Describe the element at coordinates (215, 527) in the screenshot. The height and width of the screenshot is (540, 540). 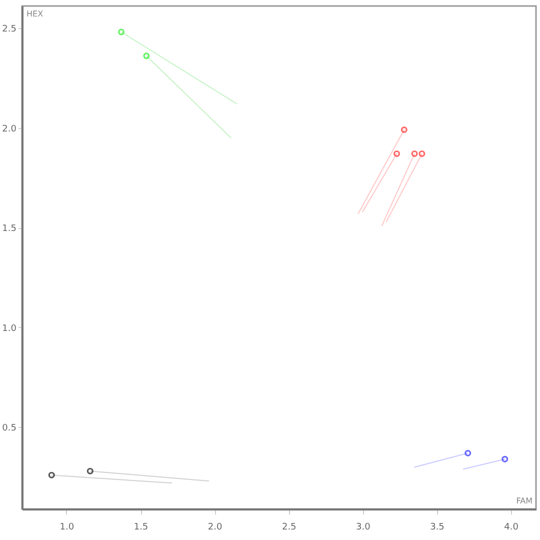
I see `x-tick-label: 2.0` at that location.